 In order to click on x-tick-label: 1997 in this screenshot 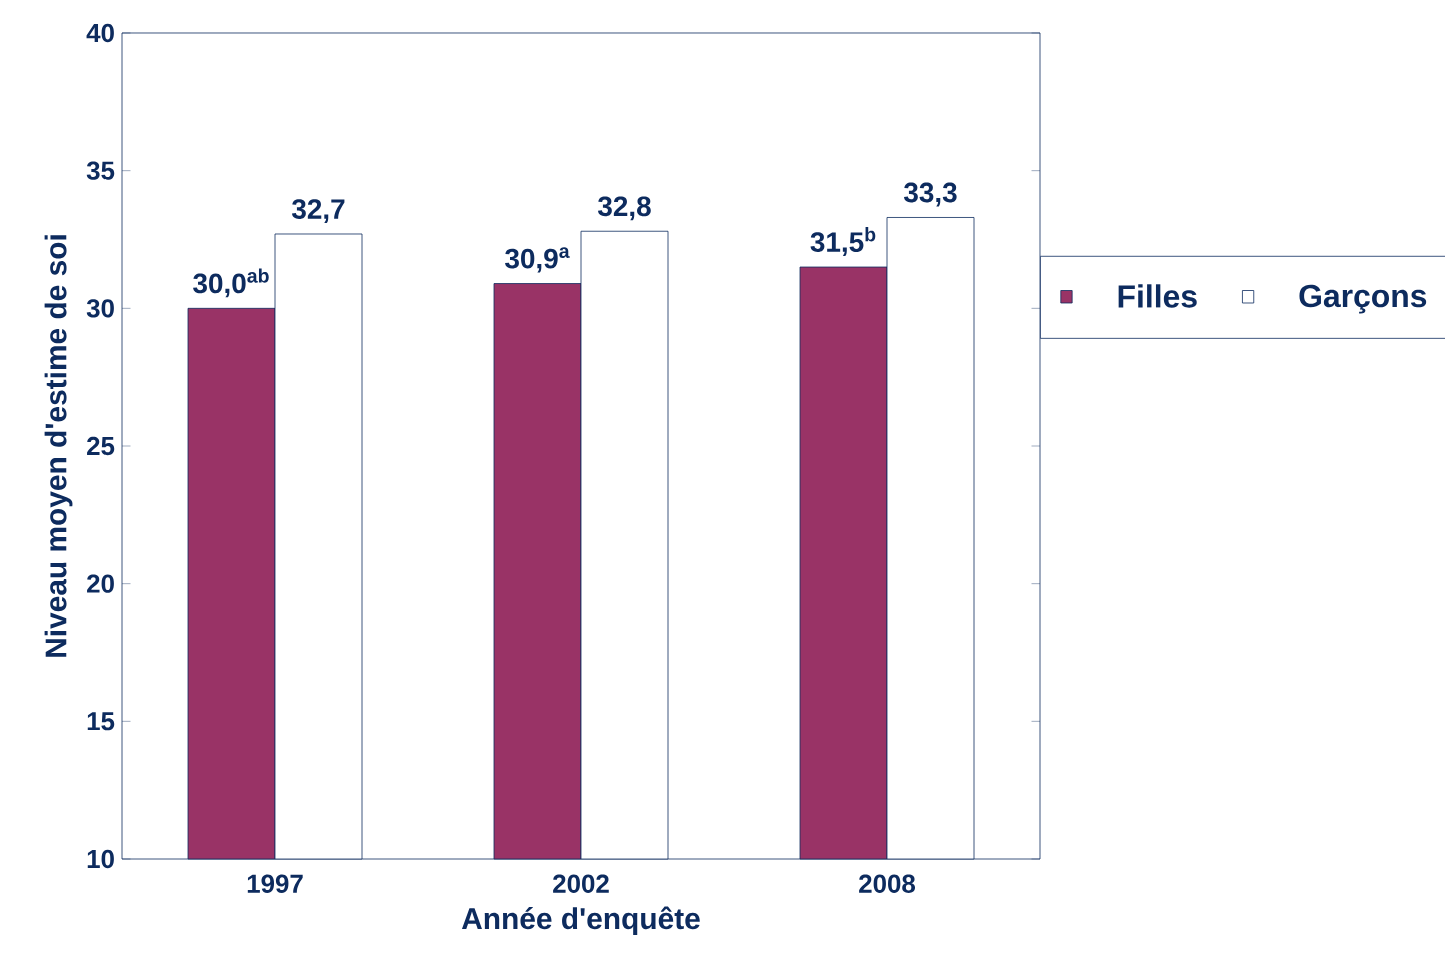, I will do `click(275, 883)`.